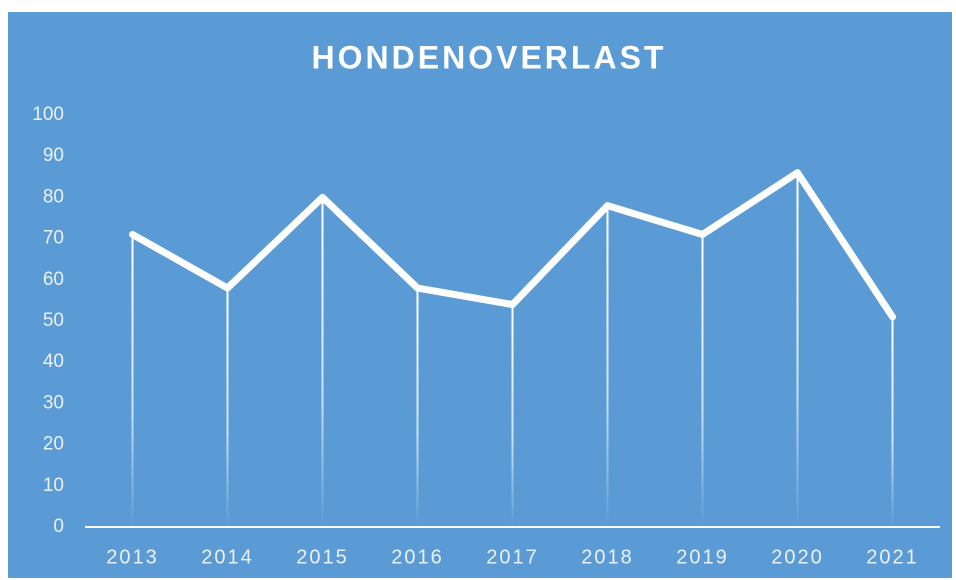 The width and height of the screenshot is (956, 580). What do you see at coordinates (53, 238) in the screenshot?
I see `y-tick-label: 70` at bounding box center [53, 238].